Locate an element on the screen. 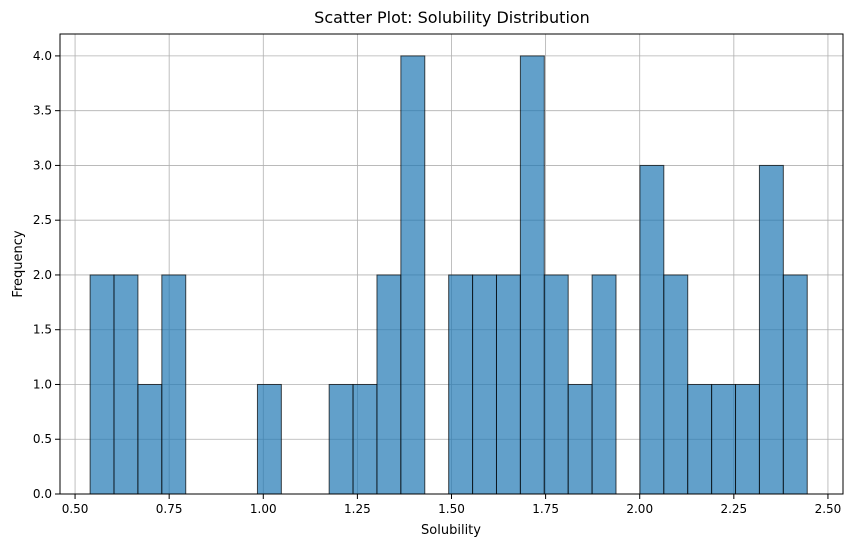 Image resolution: width=846 pixels, height=547 pixels. x-tick-label: 2.50 is located at coordinates (828, 509).